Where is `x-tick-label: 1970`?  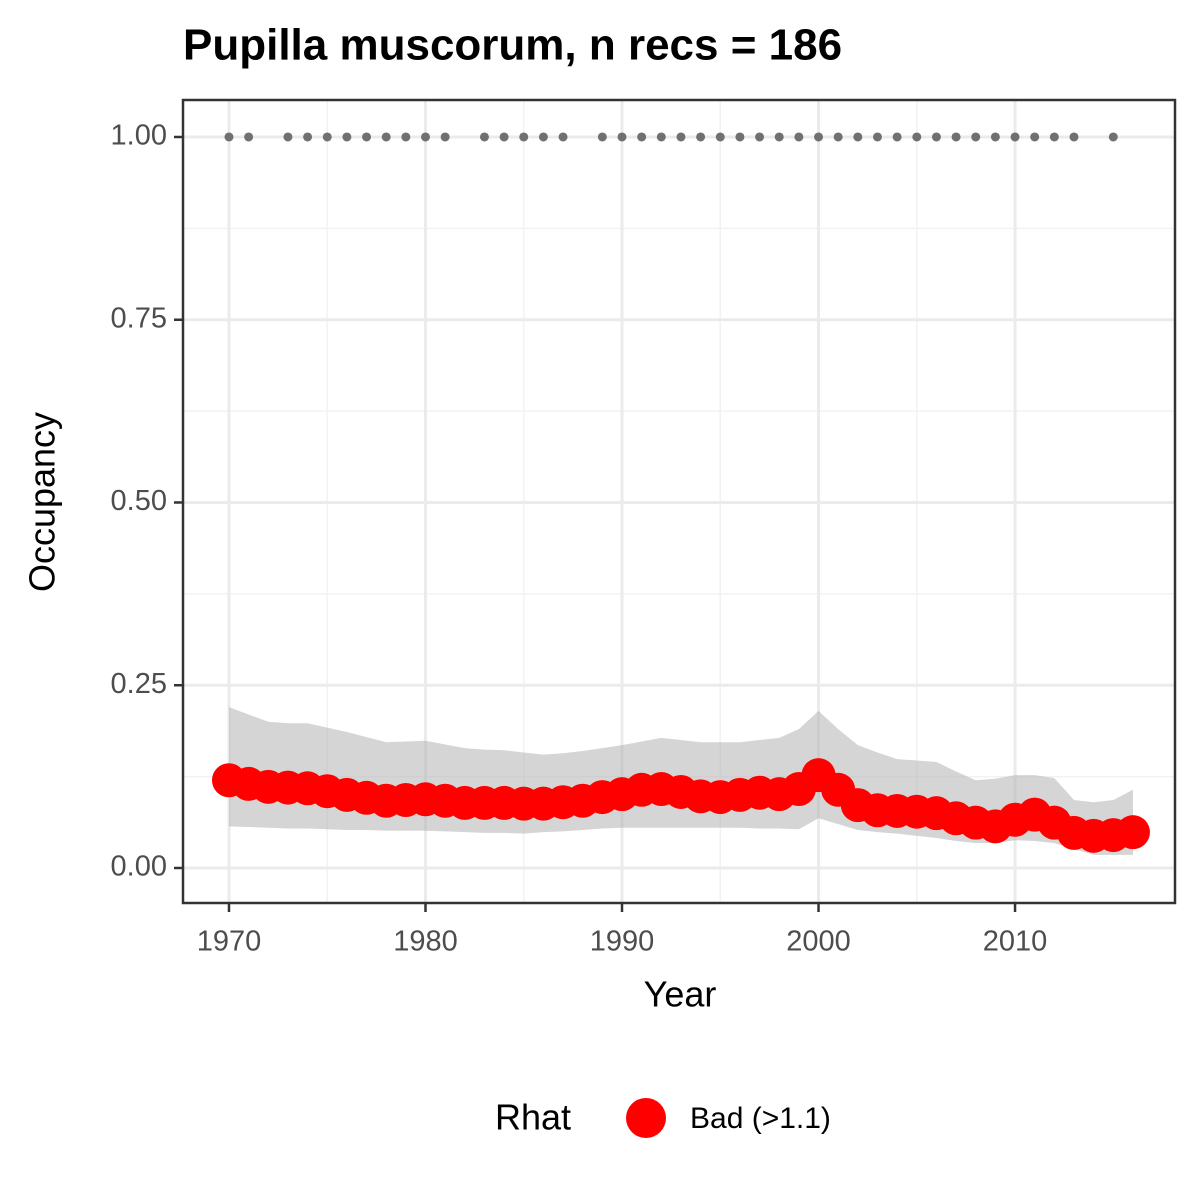 x-tick-label: 1970 is located at coordinates (229, 942).